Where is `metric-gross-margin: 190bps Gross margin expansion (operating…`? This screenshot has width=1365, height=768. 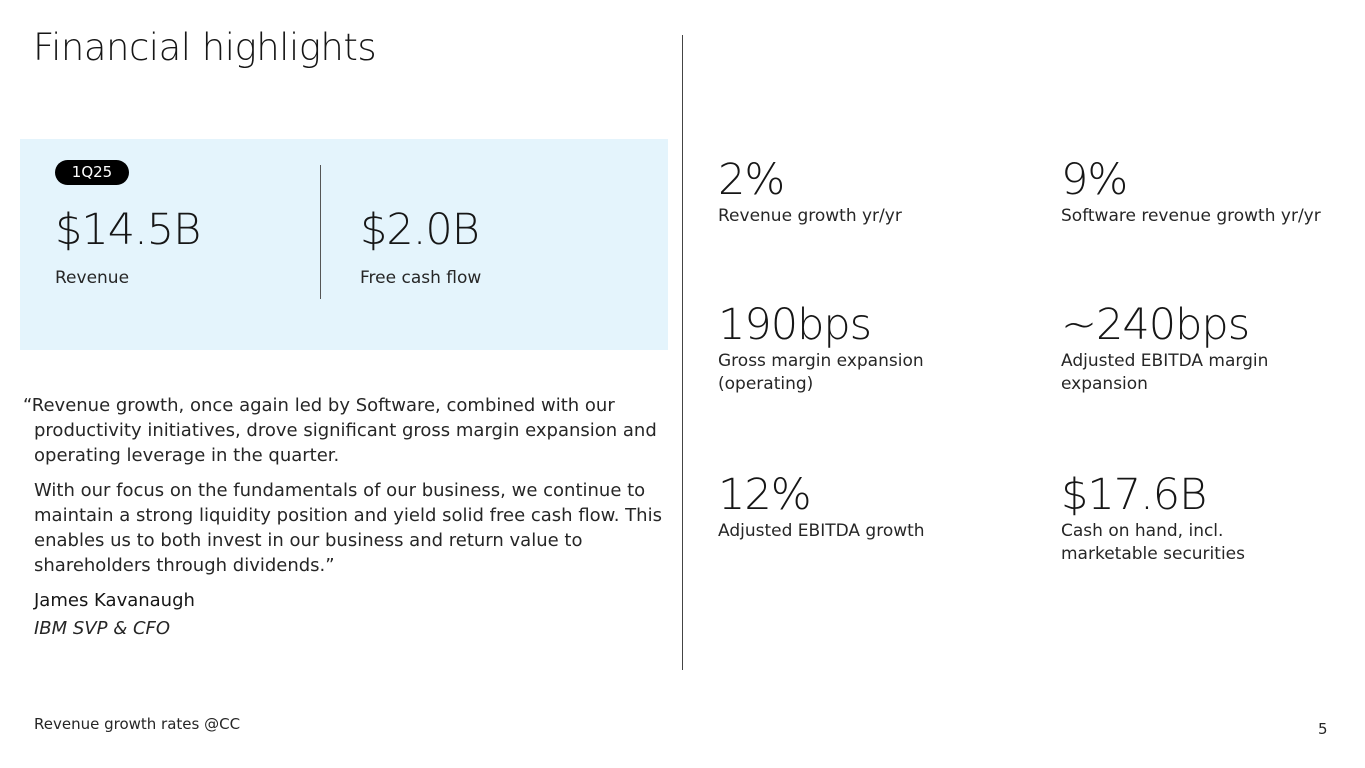
metric-gross-margin: 190bps Gross margin expansion (operating… is located at coordinates (828, 348).